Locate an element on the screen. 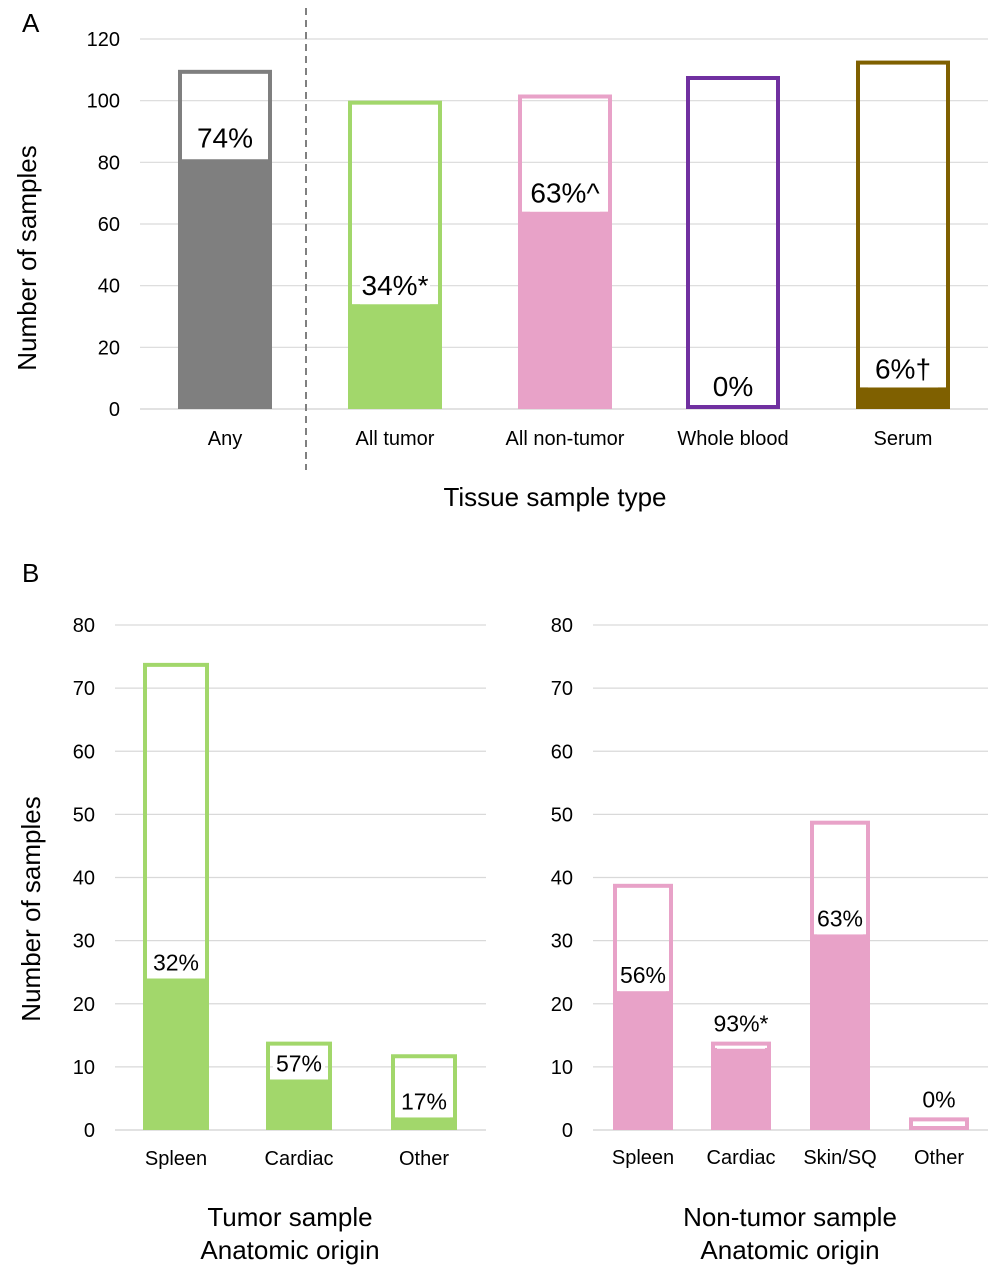 This screenshot has width=995, height=1266. category-label: All tumor is located at coordinates (395, 439).